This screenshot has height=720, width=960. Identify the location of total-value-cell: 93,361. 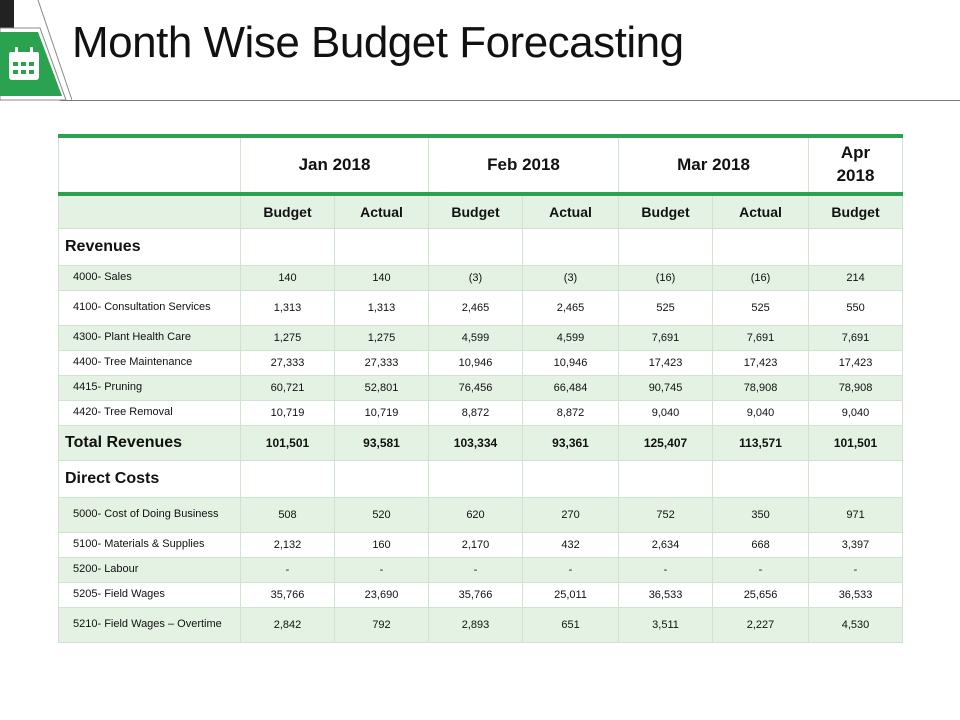
(570, 443).